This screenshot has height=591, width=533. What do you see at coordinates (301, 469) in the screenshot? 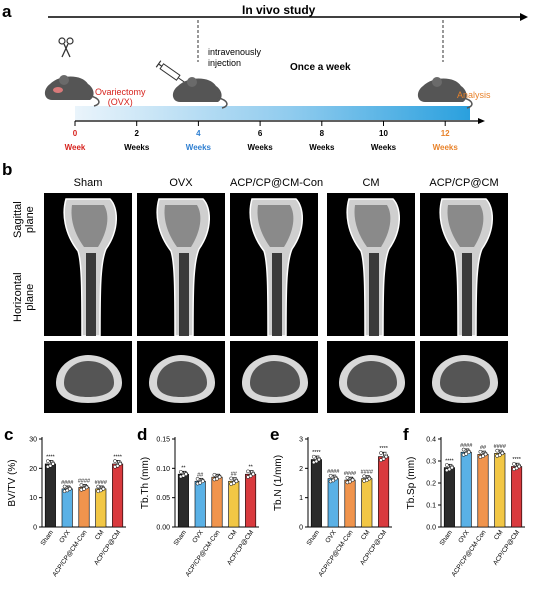
I see `y-tick-label: 2` at bounding box center [301, 469].